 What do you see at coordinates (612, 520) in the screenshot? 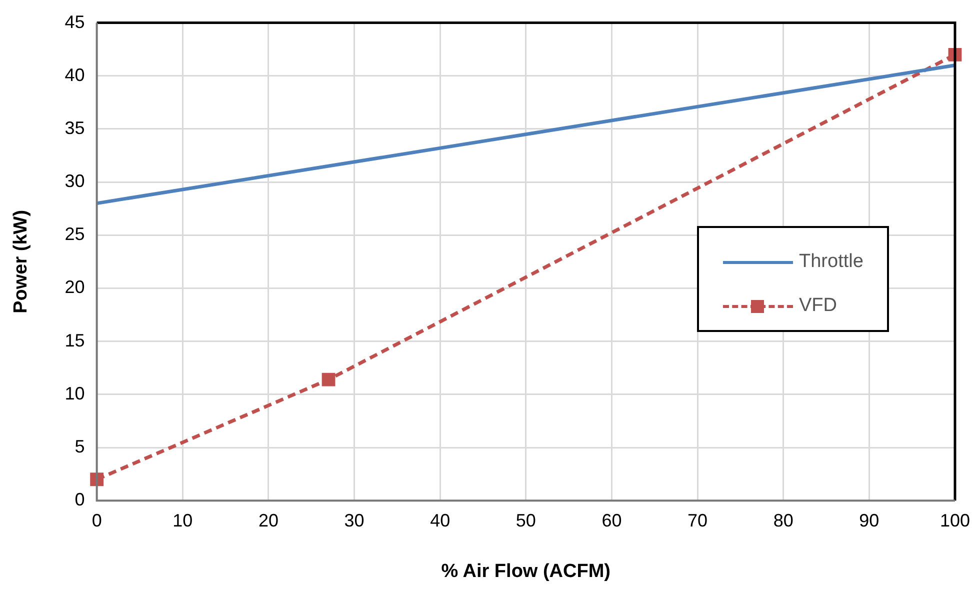
I see `x-tick-label: 60` at bounding box center [612, 520].